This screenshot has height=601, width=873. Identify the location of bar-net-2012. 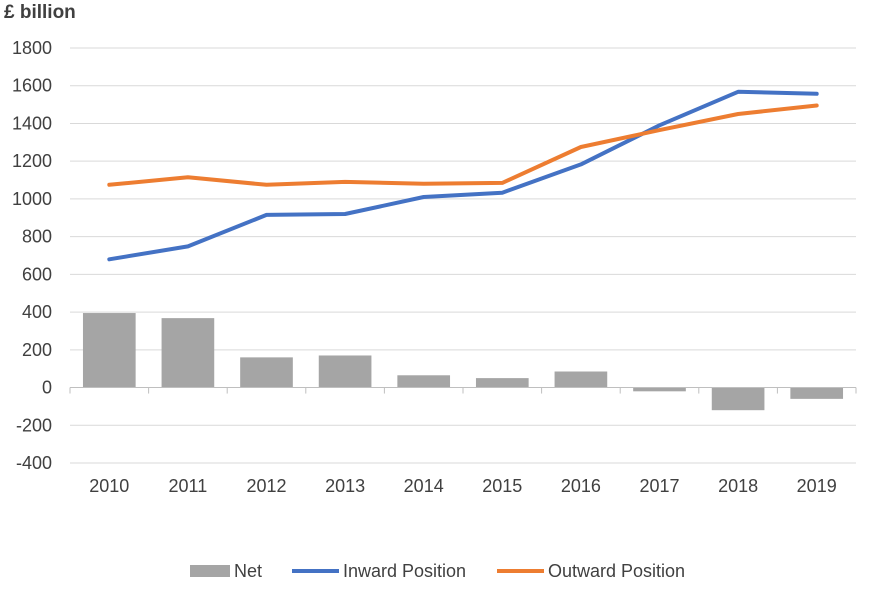
(266, 372).